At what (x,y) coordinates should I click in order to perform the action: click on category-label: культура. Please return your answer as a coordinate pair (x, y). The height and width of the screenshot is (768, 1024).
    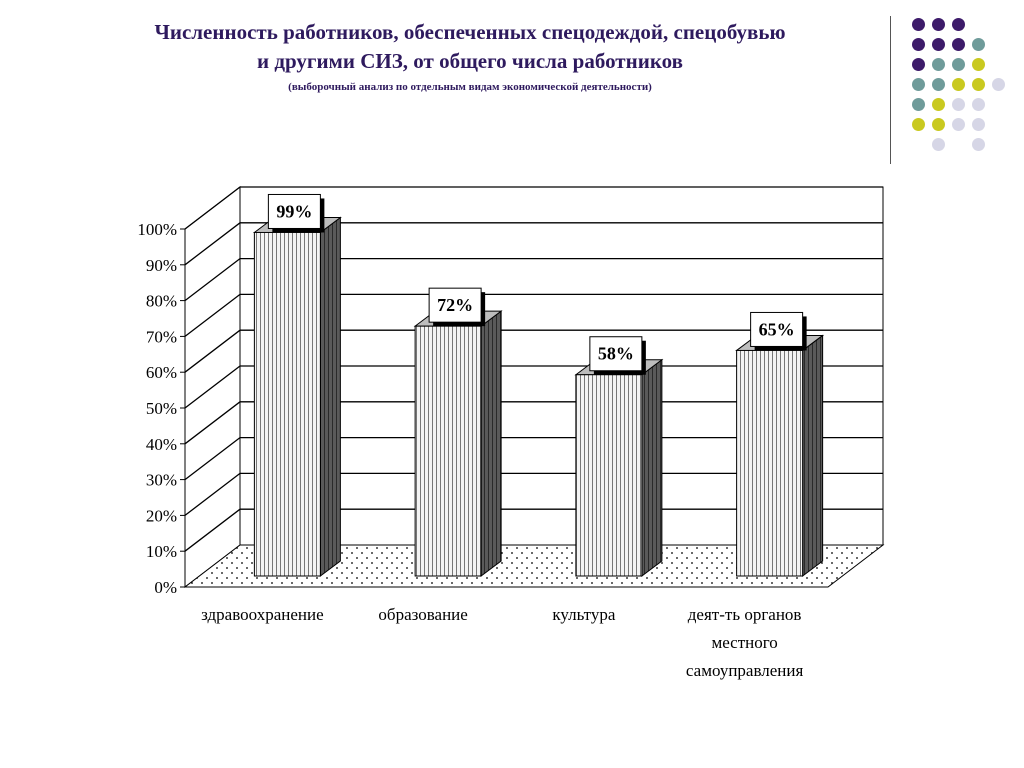
    Looking at the image, I should click on (584, 614).